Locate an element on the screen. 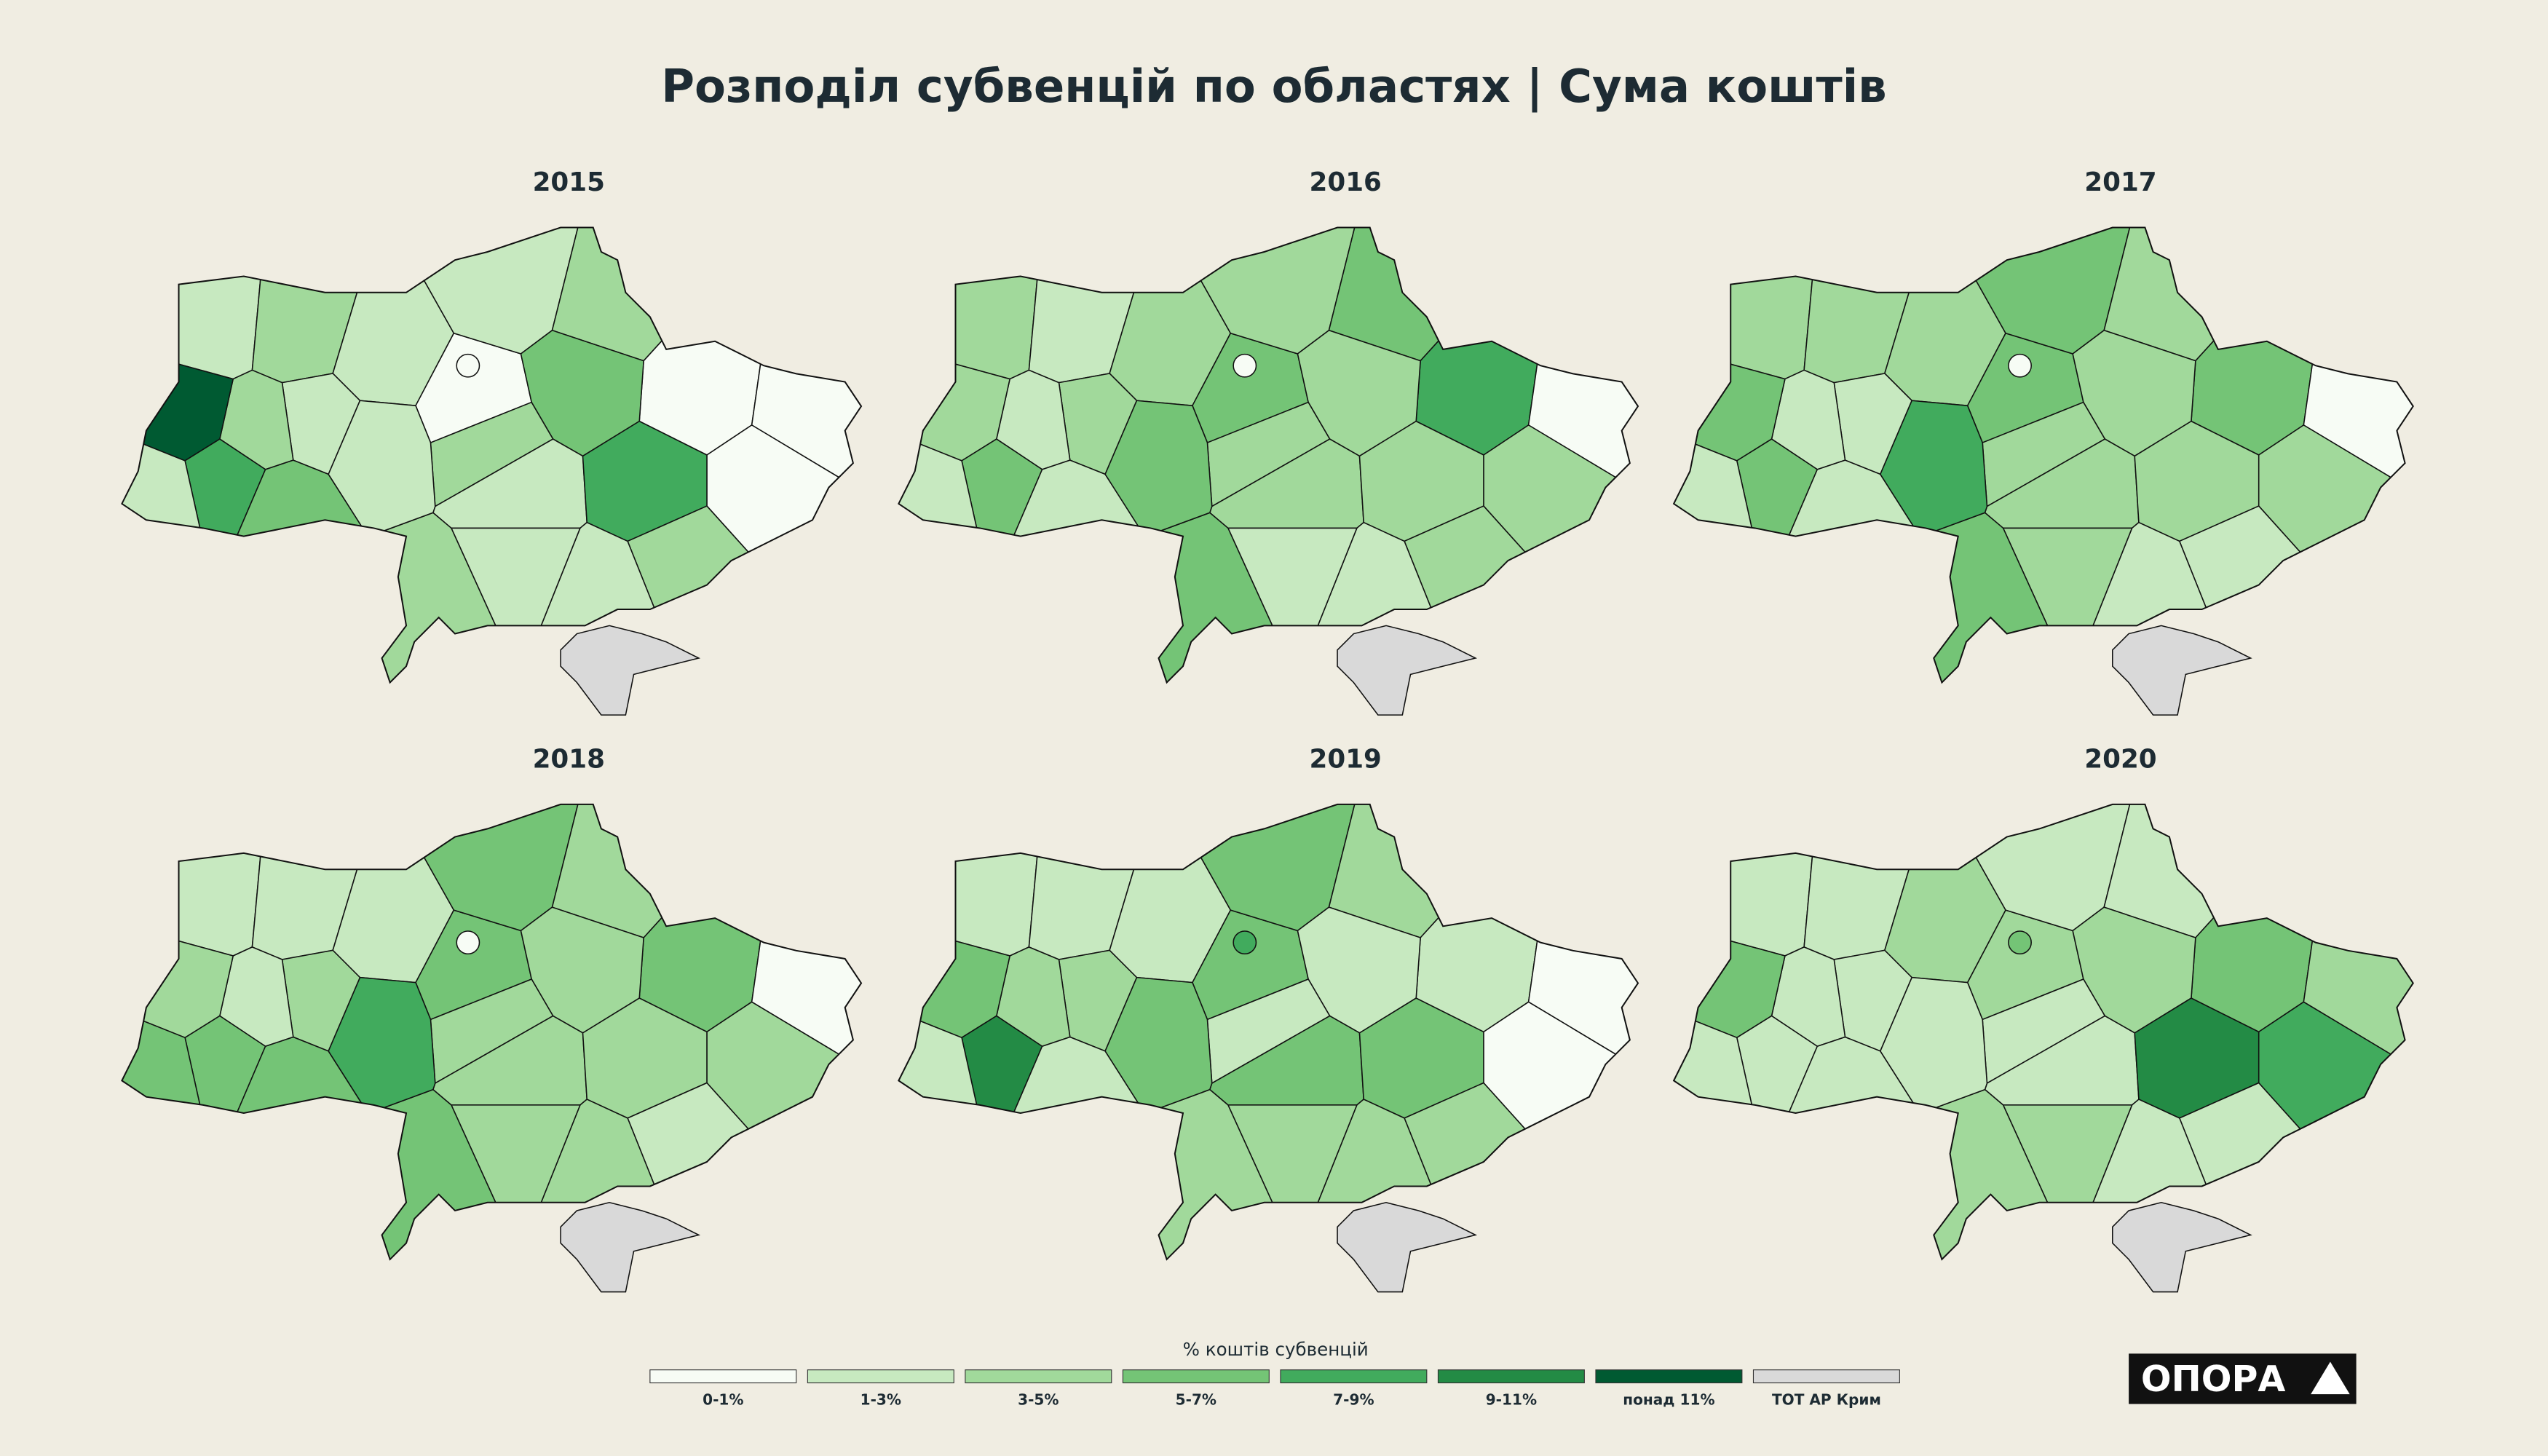 This screenshot has height=1456, width=2548. legend-label: 0-1% is located at coordinates (723, 1400).